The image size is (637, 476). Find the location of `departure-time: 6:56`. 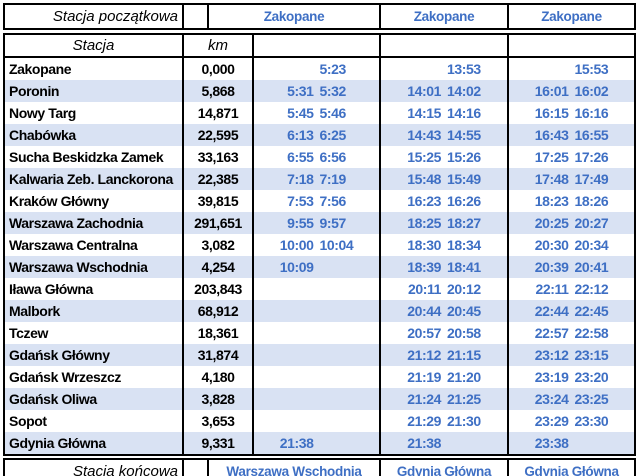

departure-time: 6:56 is located at coordinates (333, 157).